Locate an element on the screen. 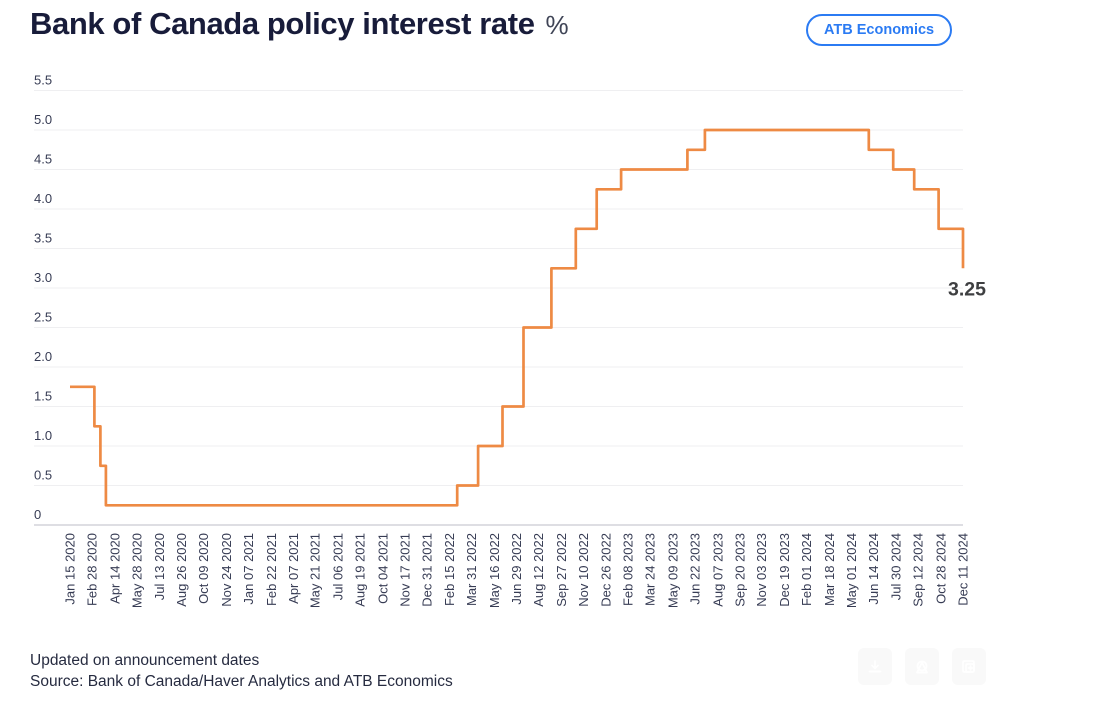 The image size is (1102, 715). svg-text: 1.0 is located at coordinates (43, 435).